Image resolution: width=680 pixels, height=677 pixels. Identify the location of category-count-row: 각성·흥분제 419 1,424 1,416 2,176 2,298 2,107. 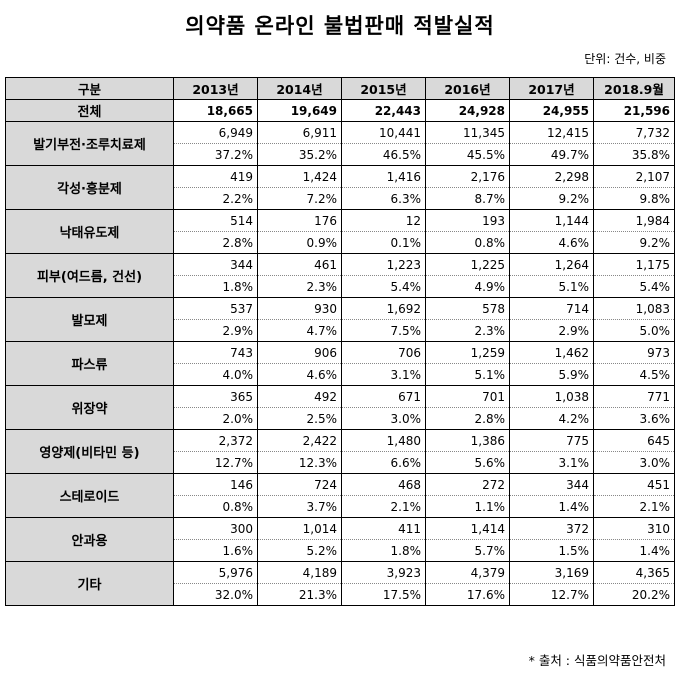
(340, 187).